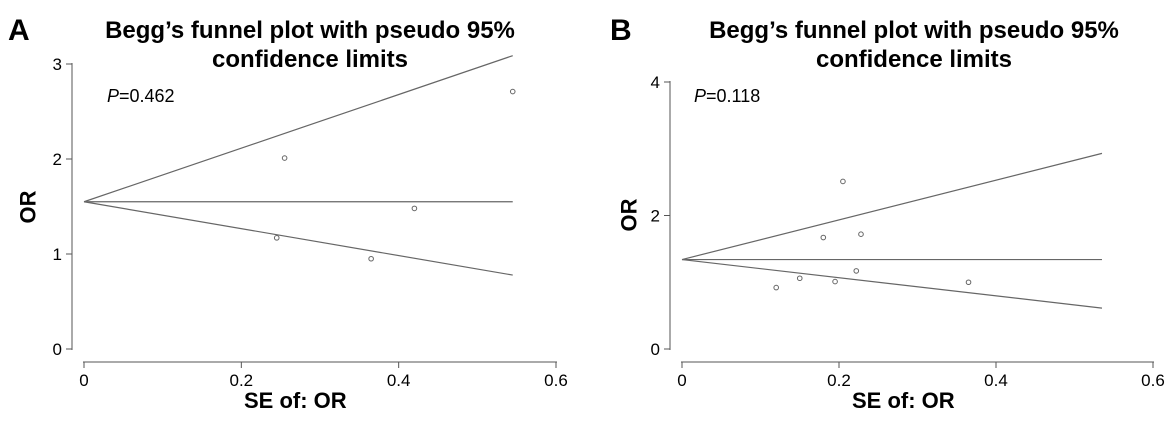  What do you see at coordinates (147, 96) in the screenshot?
I see `p-value-text: =0.462` at bounding box center [147, 96].